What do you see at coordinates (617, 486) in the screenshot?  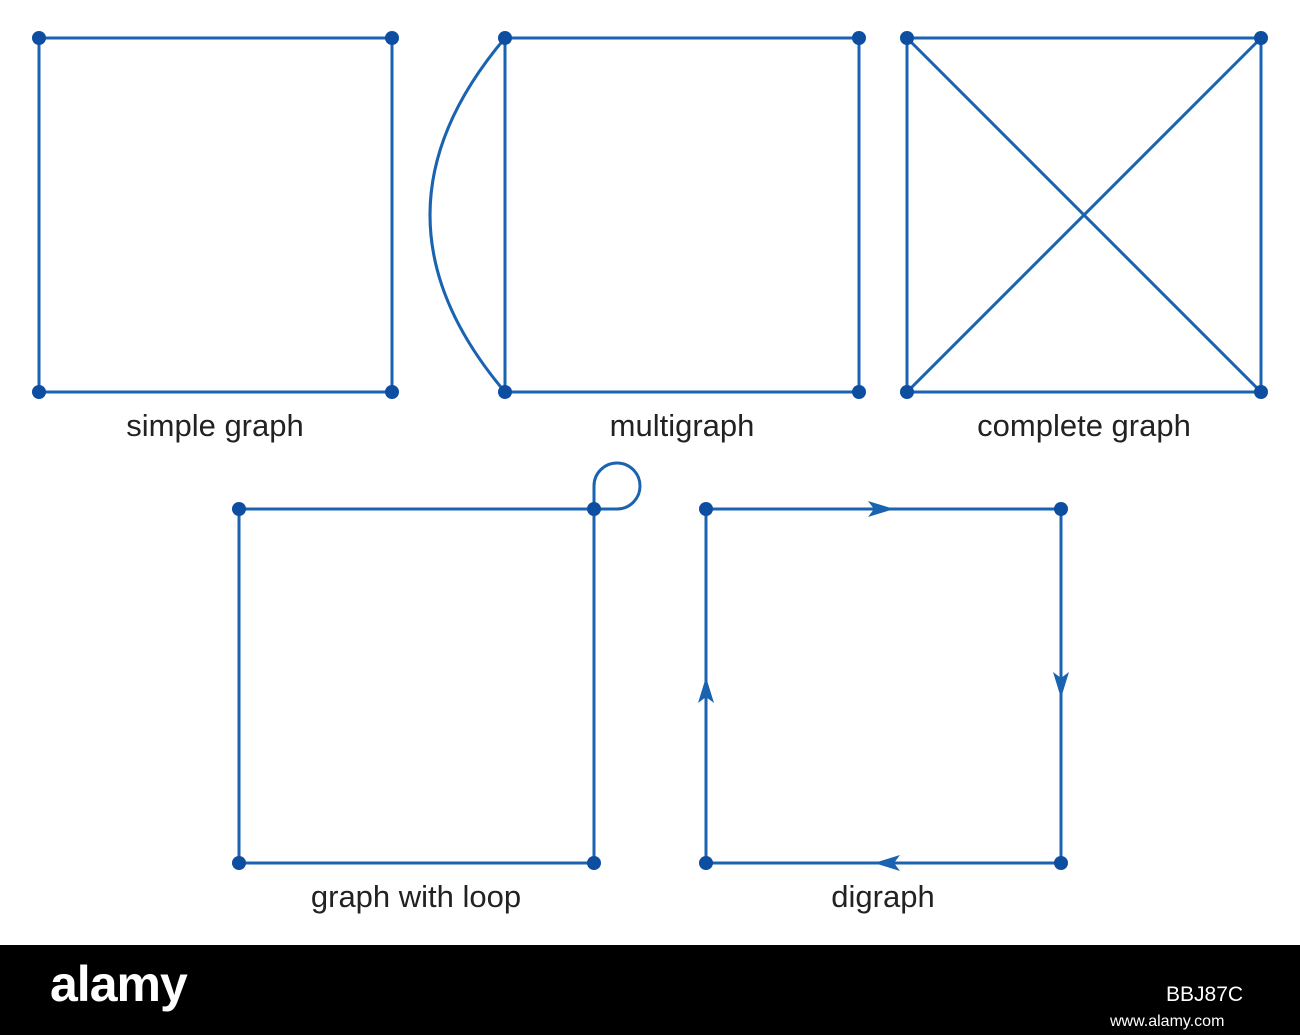 I see `loop-edge` at bounding box center [617, 486].